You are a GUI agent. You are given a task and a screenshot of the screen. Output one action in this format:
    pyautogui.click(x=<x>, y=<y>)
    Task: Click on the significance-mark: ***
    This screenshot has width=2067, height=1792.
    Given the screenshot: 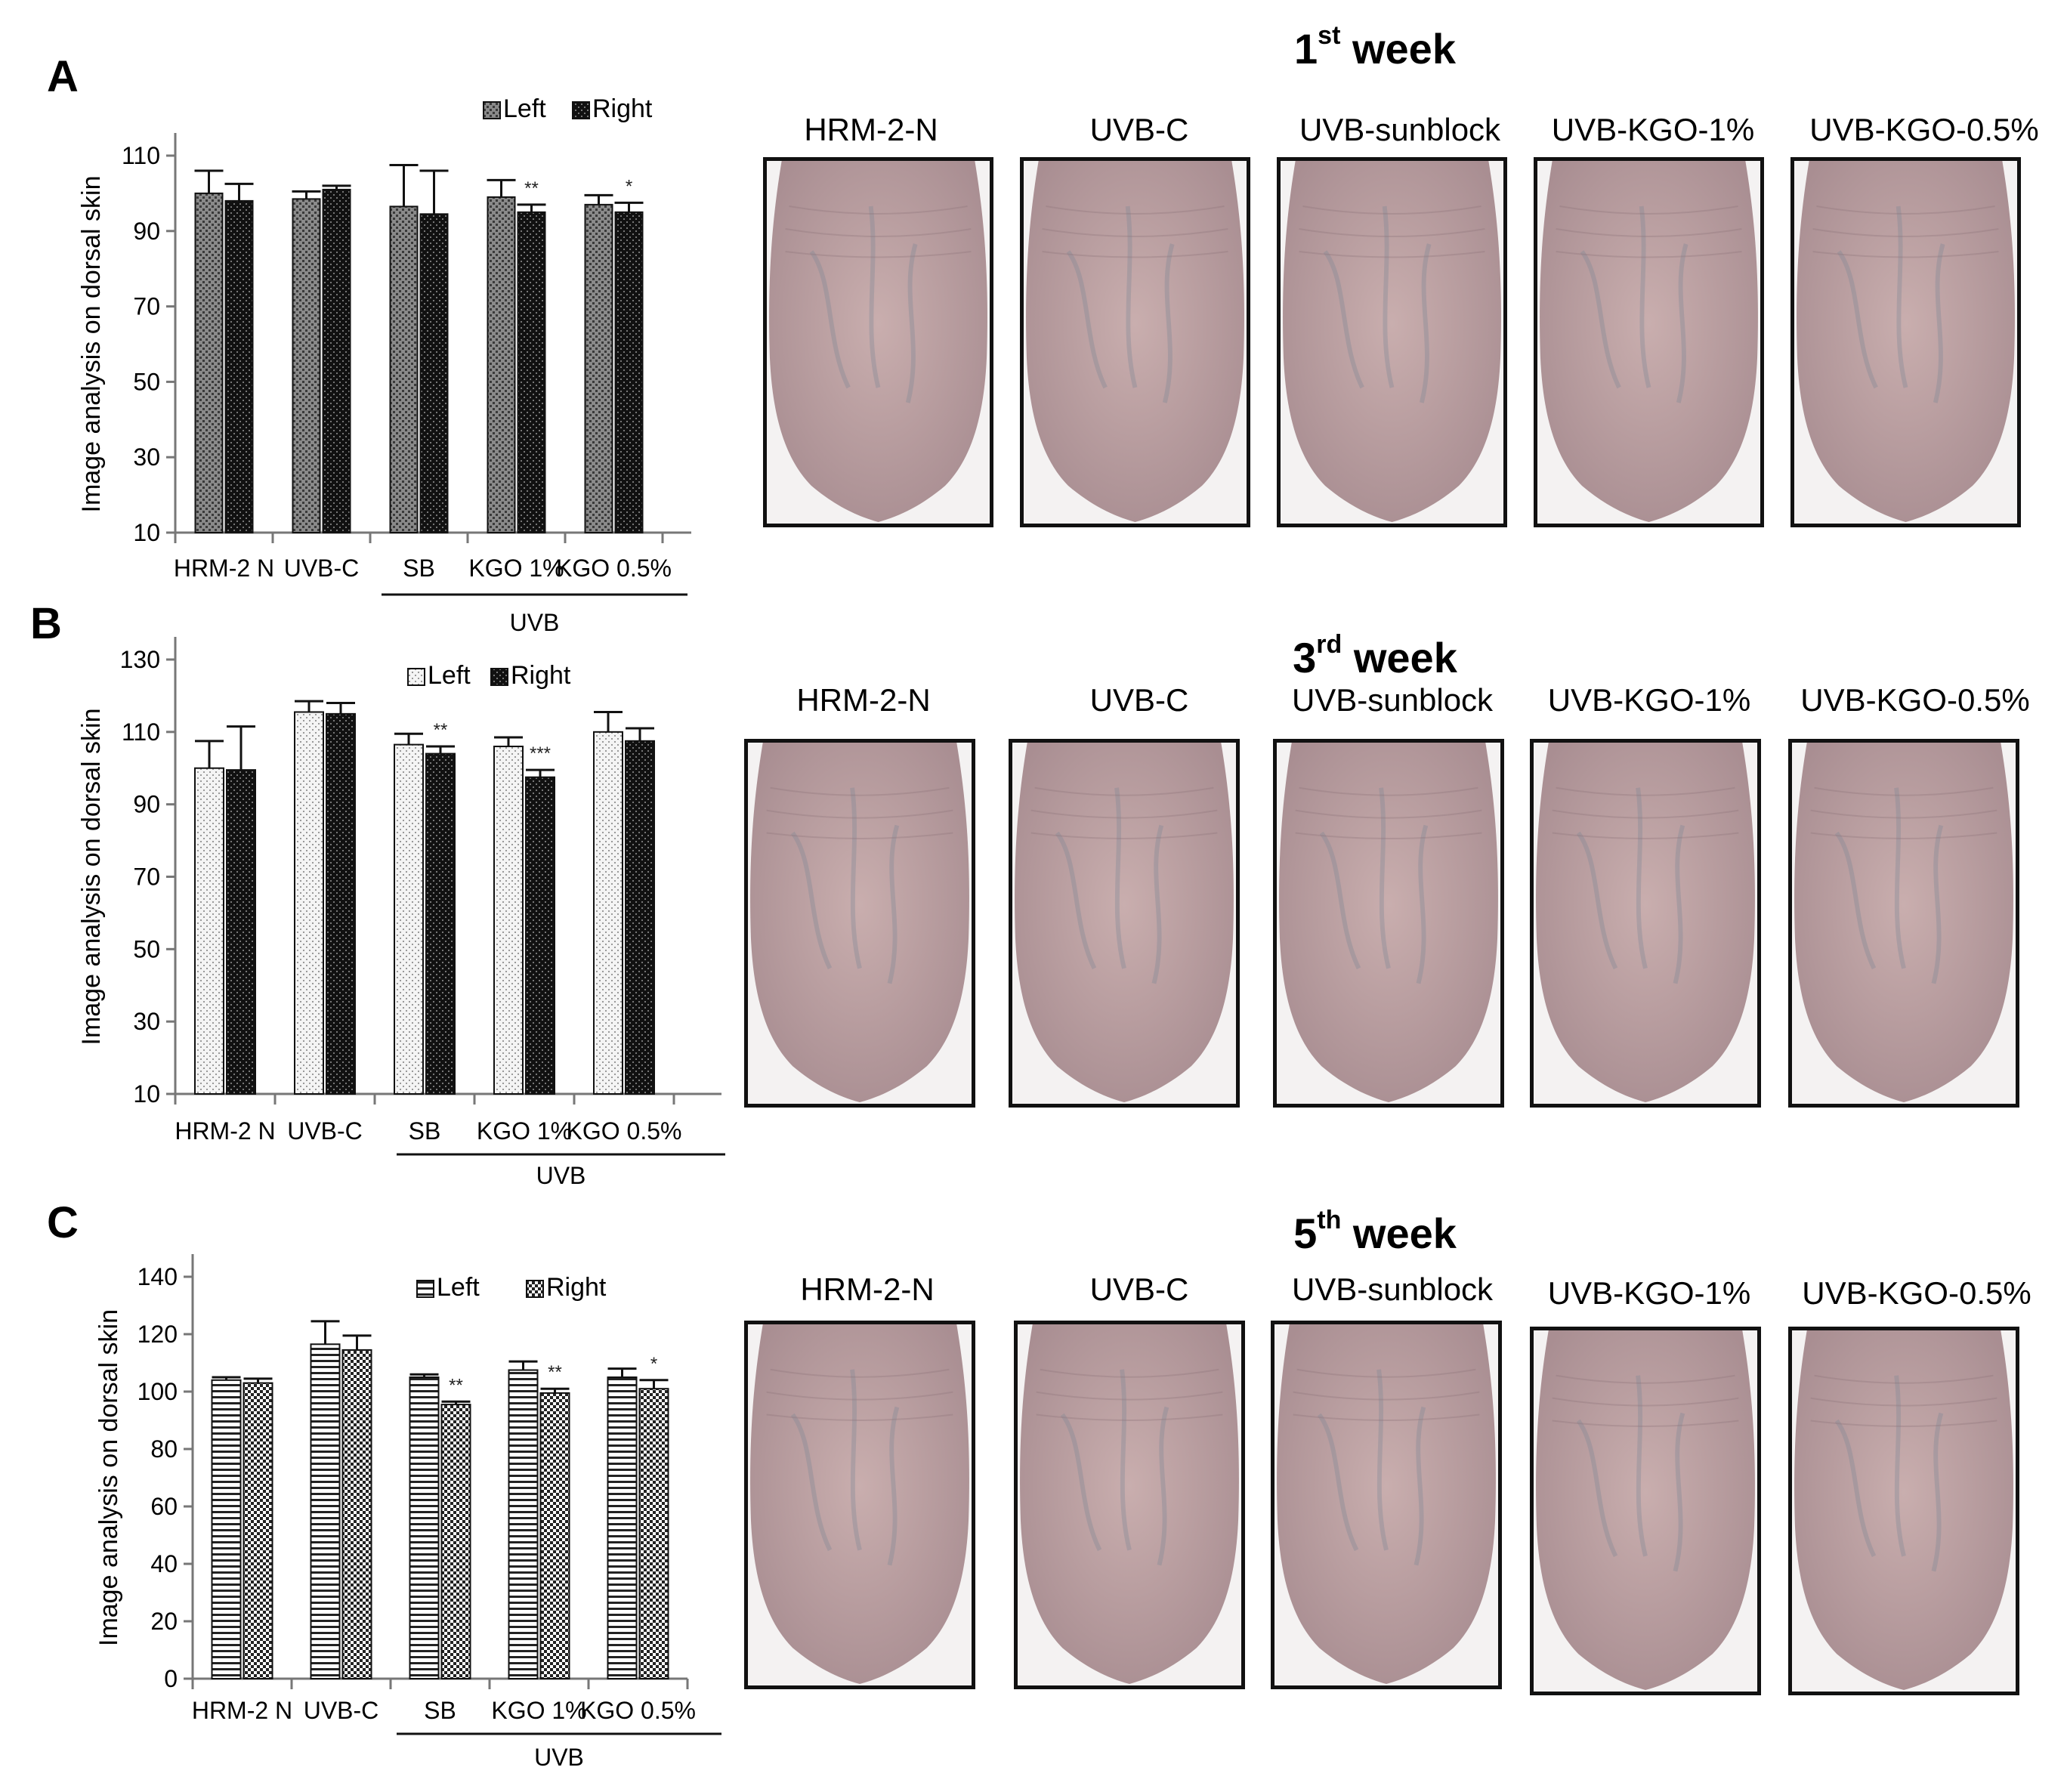 What is the action you would take?
    pyautogui.click(x=540, y=753)
    